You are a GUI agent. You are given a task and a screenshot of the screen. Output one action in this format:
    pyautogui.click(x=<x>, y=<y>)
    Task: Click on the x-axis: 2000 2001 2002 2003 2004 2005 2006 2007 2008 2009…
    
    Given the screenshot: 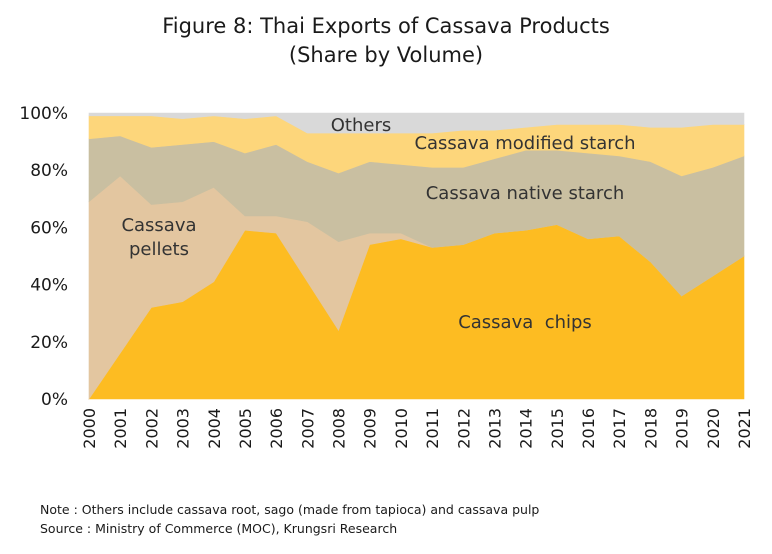 What is the action you would take?
    pyautogui.click(x=417, y=428)
    